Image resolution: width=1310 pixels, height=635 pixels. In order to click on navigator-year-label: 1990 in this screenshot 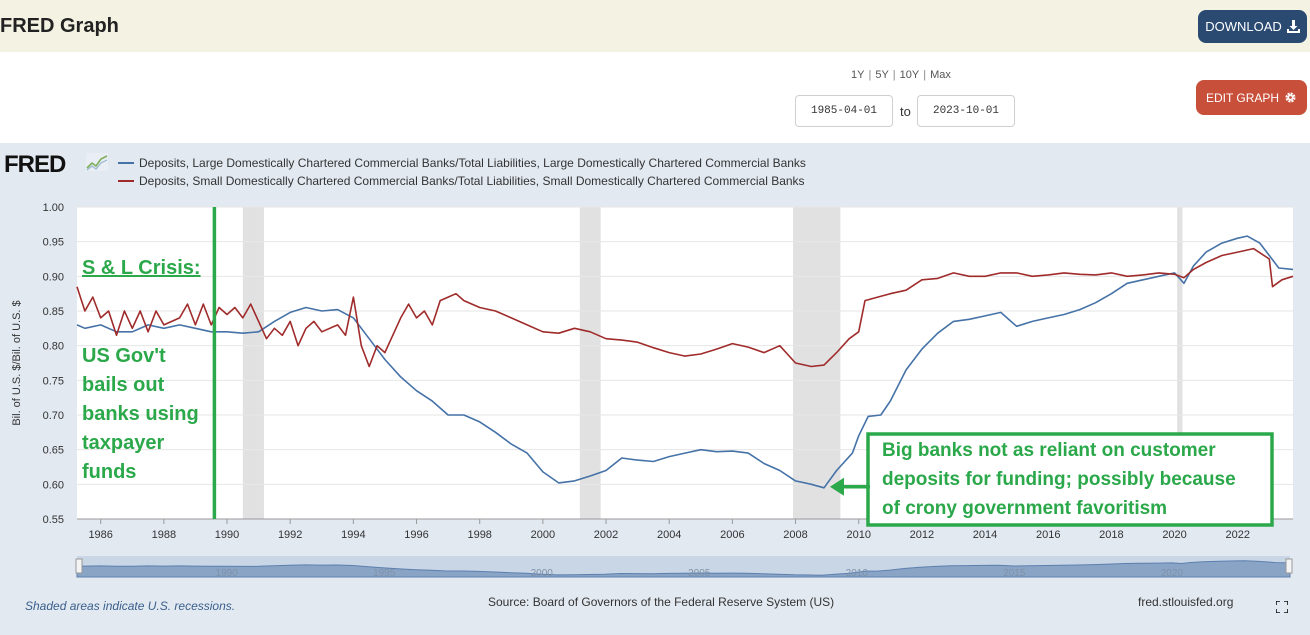, I will do `click(227, 573)`.